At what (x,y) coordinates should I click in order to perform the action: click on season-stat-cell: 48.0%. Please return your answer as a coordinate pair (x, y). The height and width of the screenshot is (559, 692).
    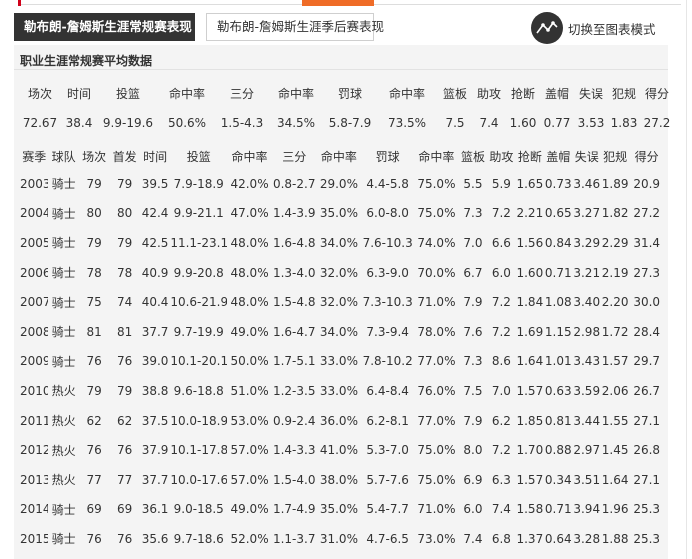
    Looking at the image, I should click on (249, 302).